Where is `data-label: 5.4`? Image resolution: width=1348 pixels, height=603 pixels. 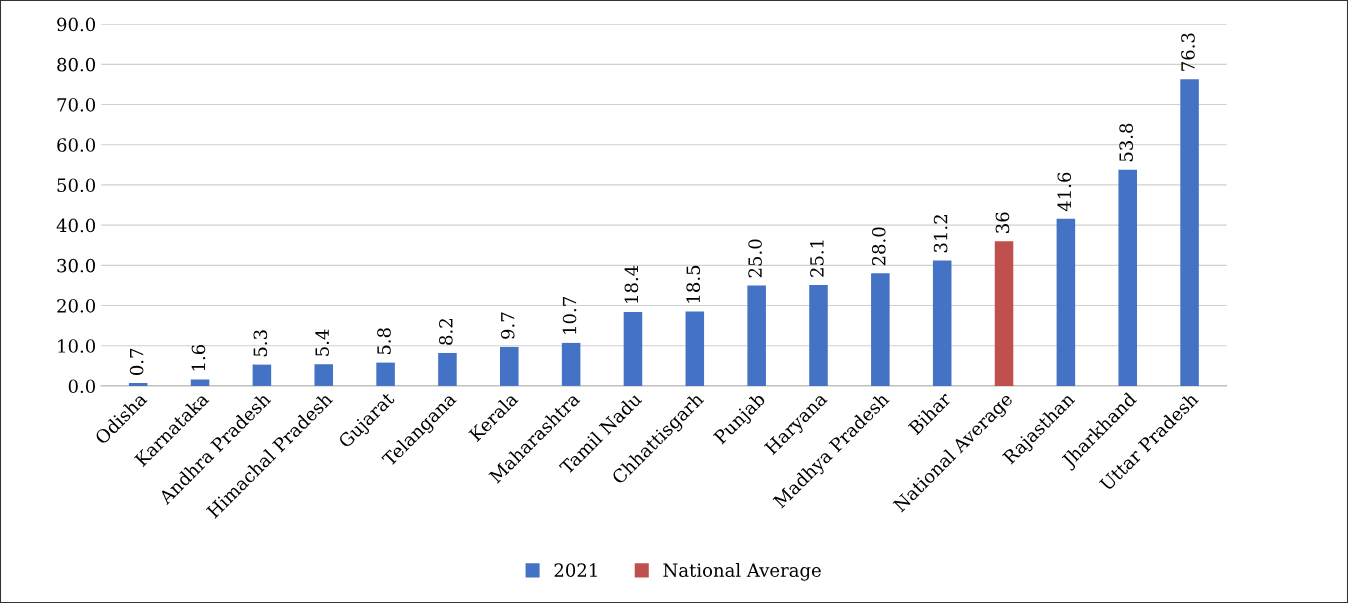
data-label: 5.4 is located at coordinates (322, 342).